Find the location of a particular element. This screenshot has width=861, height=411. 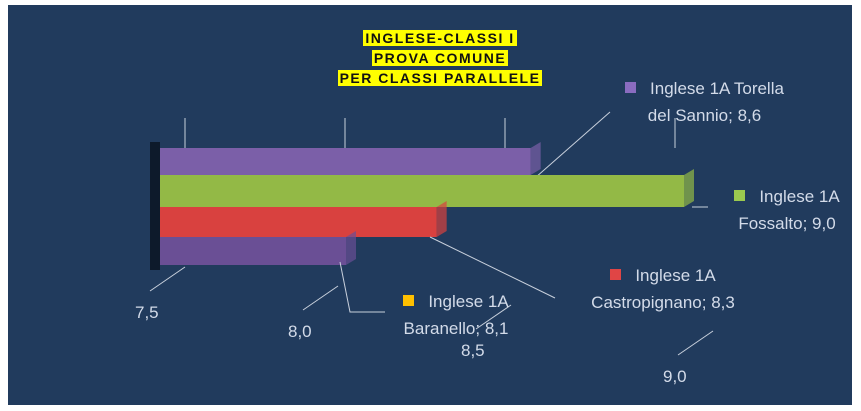

x-tick-label: 8,0 is located at coordinates (300, 331).